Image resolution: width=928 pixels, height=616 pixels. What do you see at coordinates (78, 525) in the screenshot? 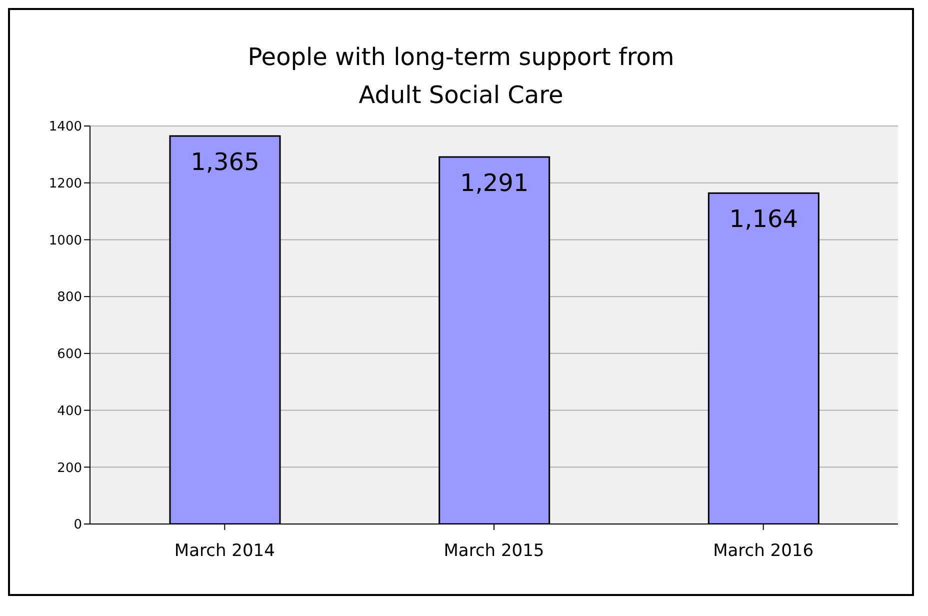
I see `y-tick-label: 0` at bounding box center [78, 525].